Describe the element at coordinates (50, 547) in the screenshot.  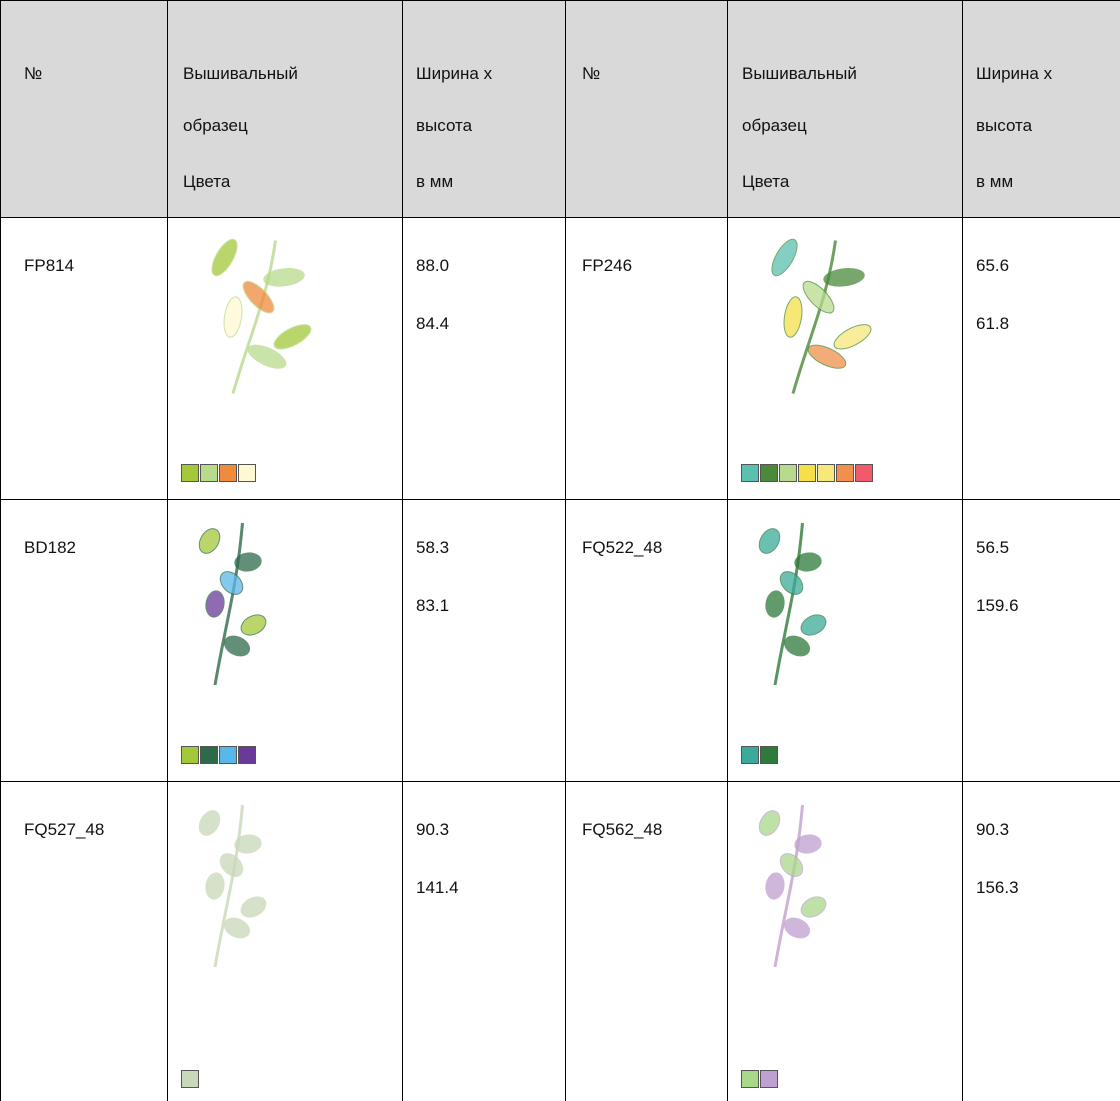
I see `pattern-id: BD182` at that location.